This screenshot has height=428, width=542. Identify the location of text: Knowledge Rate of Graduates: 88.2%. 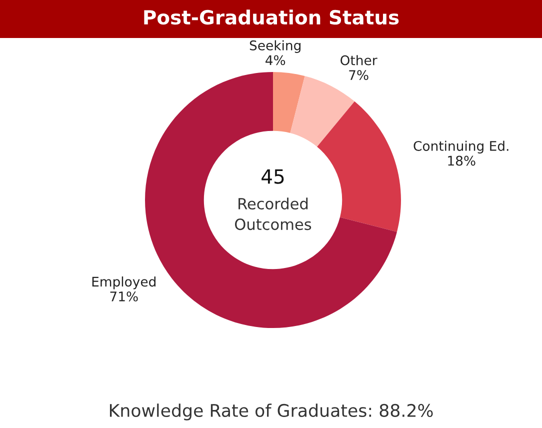
(271, 412).